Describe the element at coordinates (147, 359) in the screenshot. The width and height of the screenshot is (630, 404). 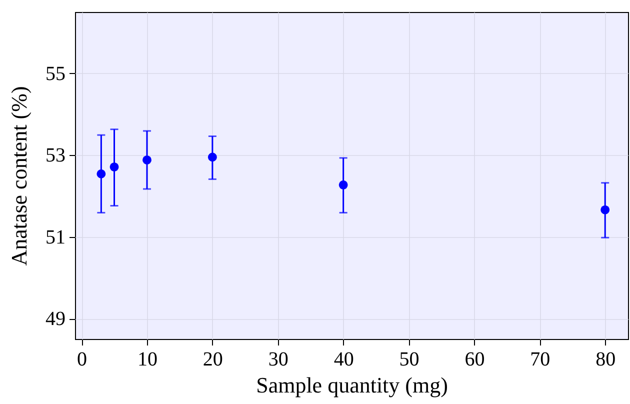
I see `x-tick-label: 10` at that location.